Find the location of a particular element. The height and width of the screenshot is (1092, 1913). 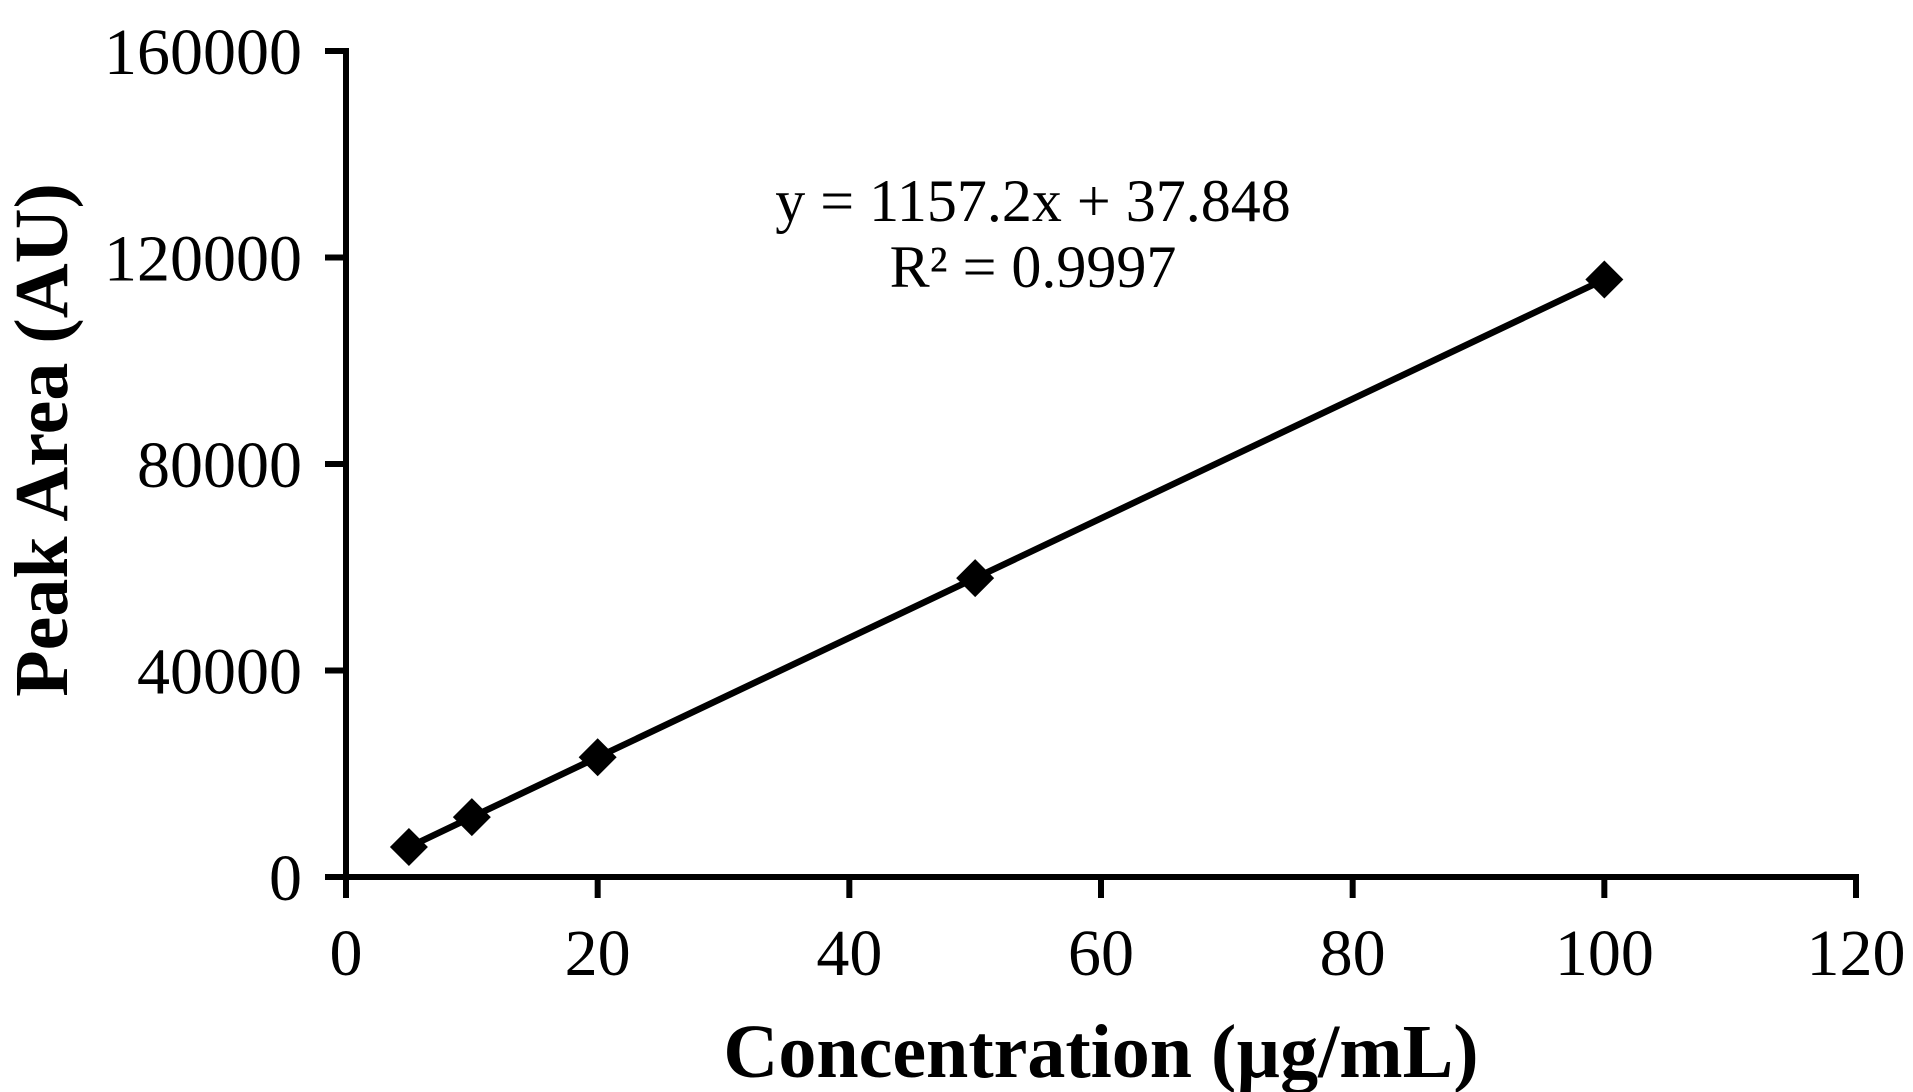

trendline-annotation: y = 1157.2x + 37.848 R² = 0.9997 is located at coordinates (1032, 234).